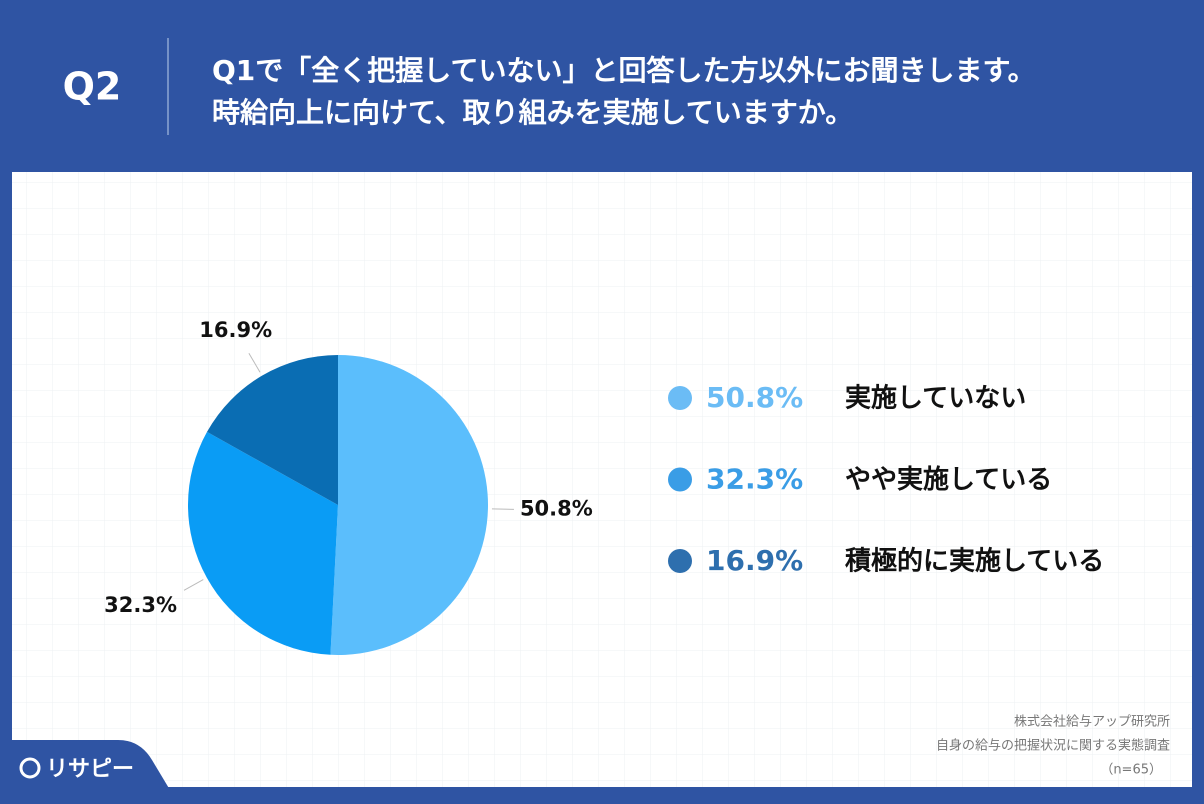 This screenshot has width=1204, height=804. What do you see at coordinates (754, 479) in the screenshot?
I see `legend-value: 32.3%` at bounding box center [754, 479].